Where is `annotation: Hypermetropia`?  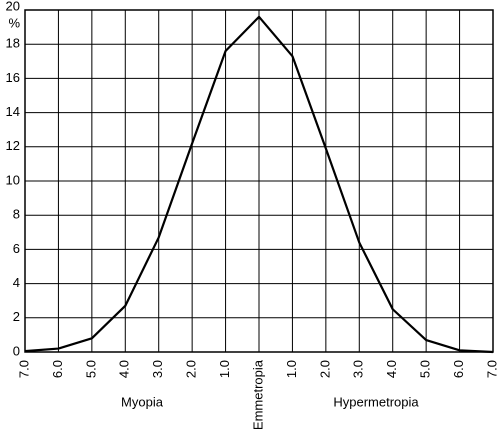 annotation: Hypermetropia is located at coordinates (376, 401).